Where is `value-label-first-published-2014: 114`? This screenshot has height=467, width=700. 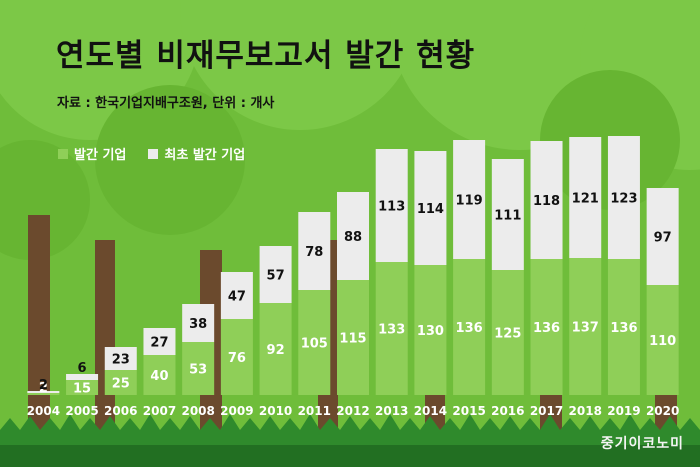
value-label-first-published-2014: 114 is located at coordinates (430, 209).